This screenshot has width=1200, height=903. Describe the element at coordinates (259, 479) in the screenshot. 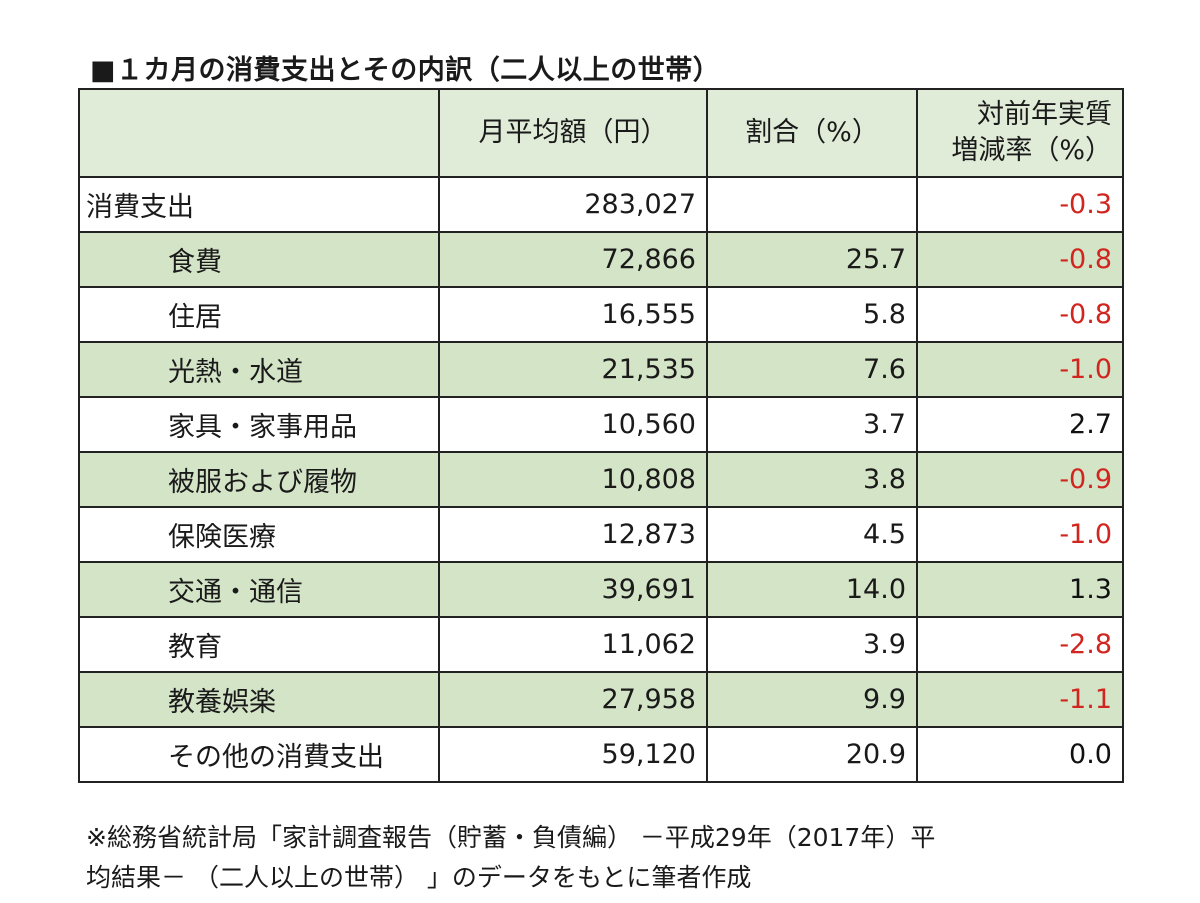

I see `row-label: 被服および履物` at that location.